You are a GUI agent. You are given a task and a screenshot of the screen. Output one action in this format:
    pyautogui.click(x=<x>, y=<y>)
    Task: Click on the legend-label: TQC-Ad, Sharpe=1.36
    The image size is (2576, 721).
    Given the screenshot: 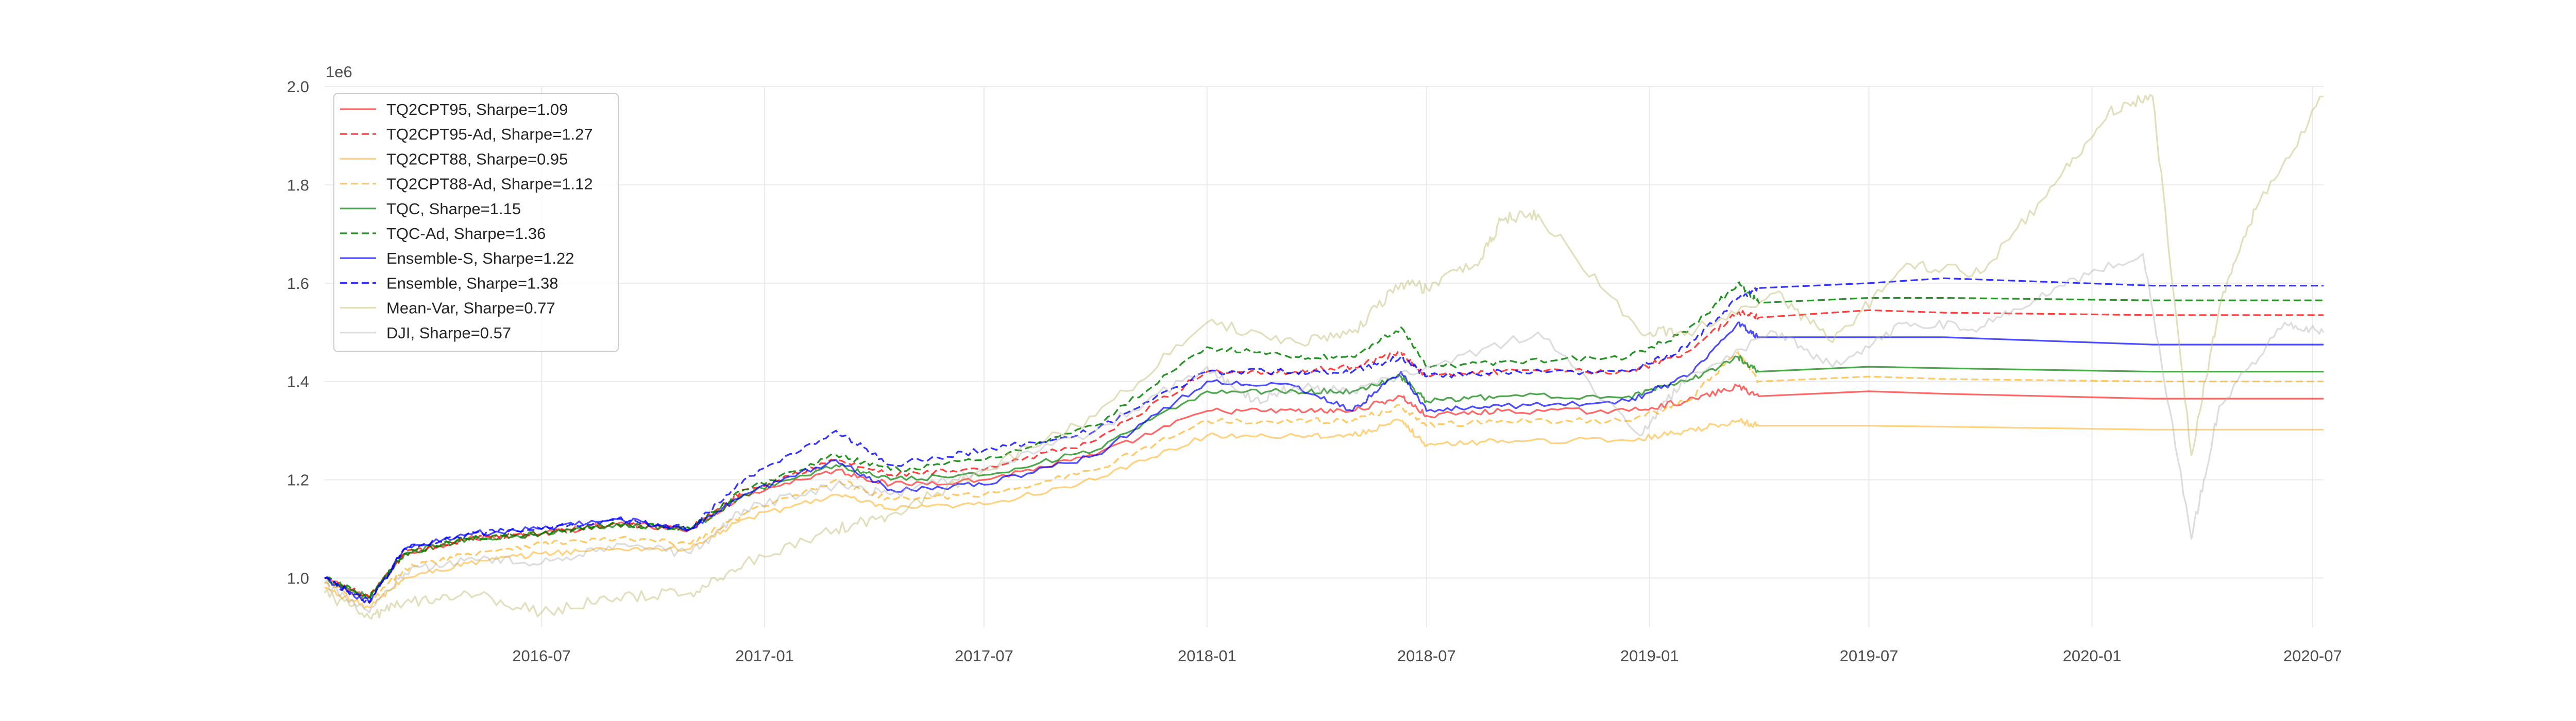 What is the action you would take?
    pyautogui.click(x=466, y=234)
    